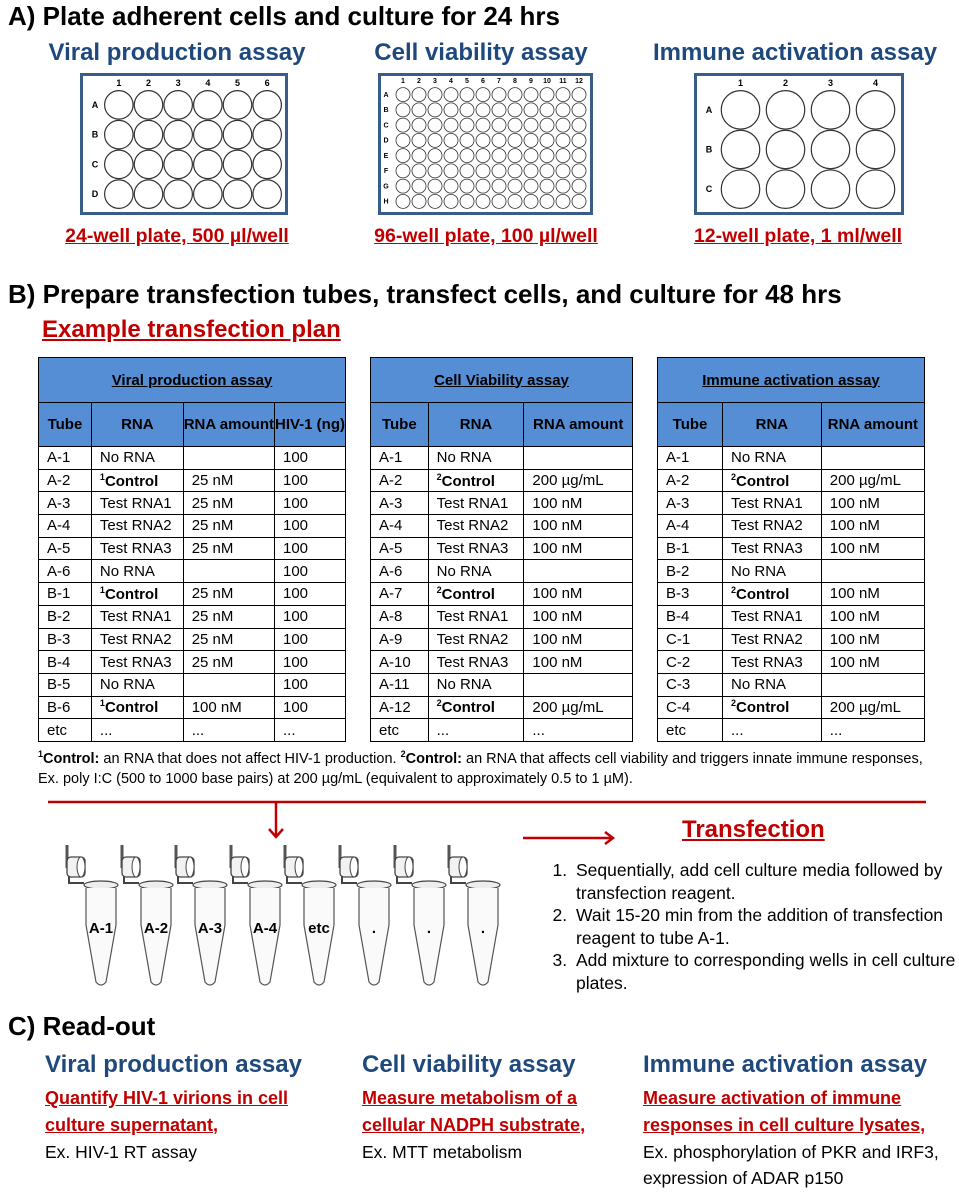  I want to click on cell-amount: 25 nM, so click(228, 639).